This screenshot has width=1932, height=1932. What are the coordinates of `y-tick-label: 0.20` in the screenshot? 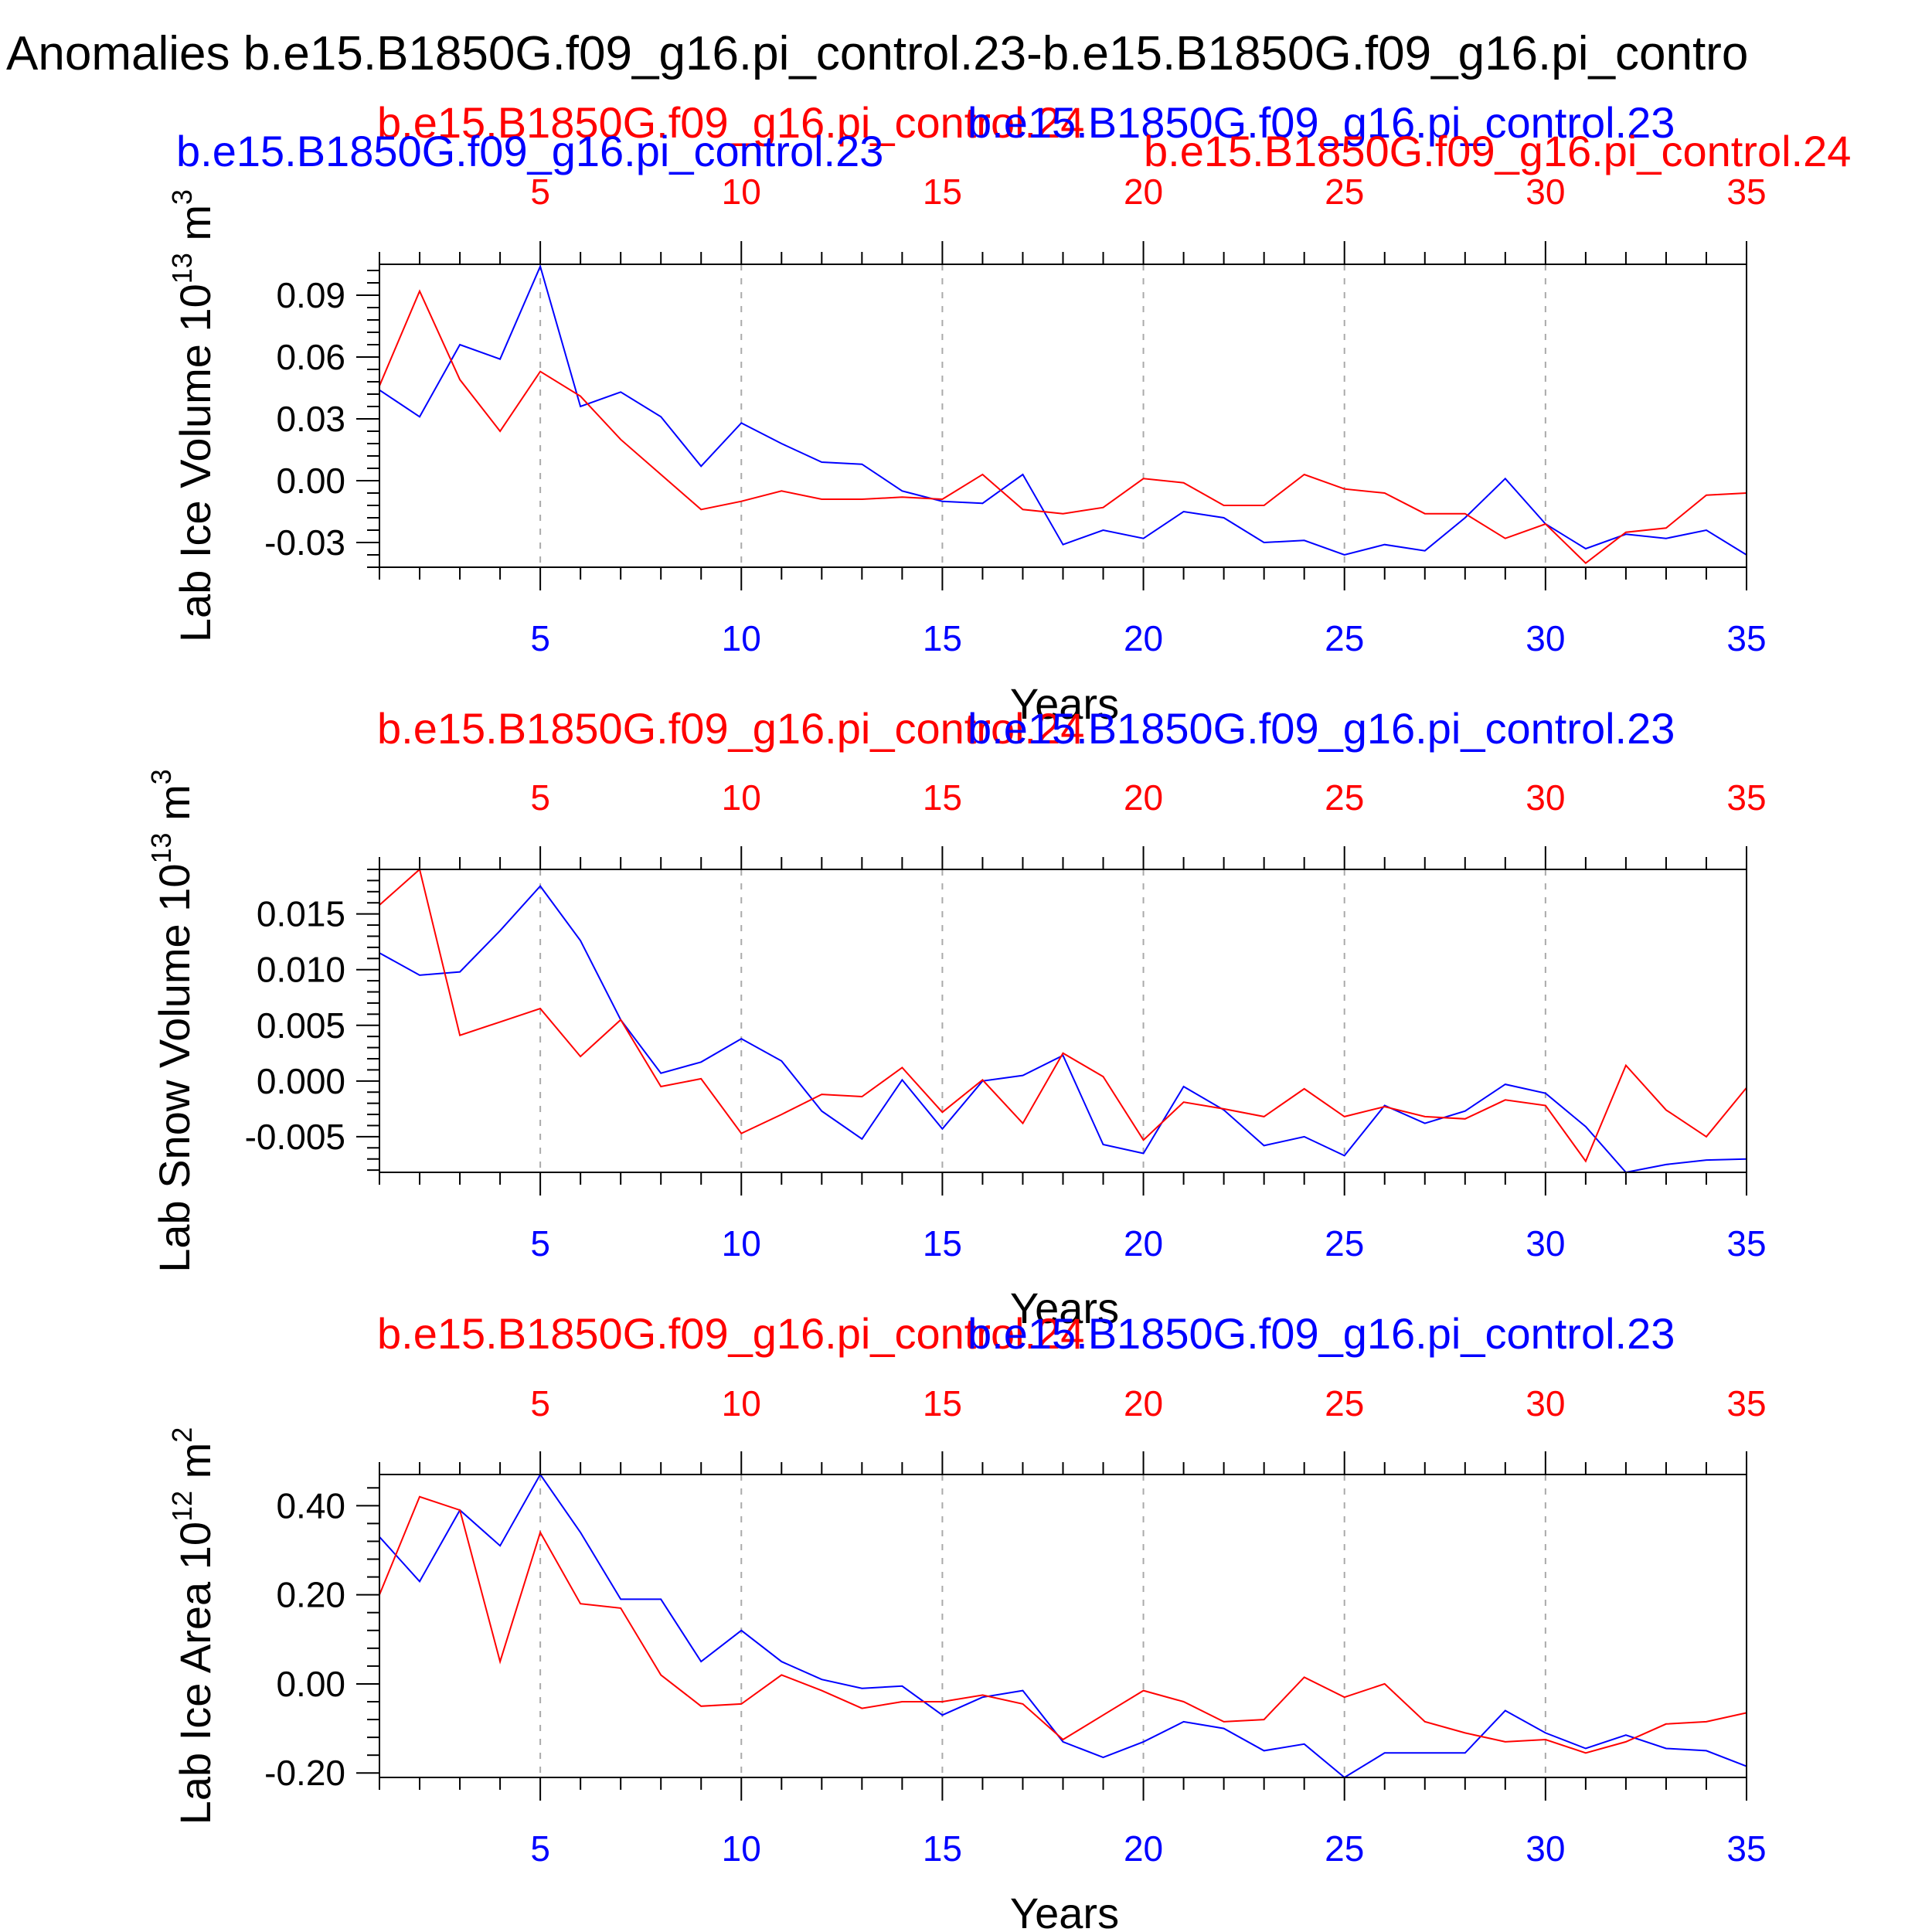 It's located at (310, 1595).